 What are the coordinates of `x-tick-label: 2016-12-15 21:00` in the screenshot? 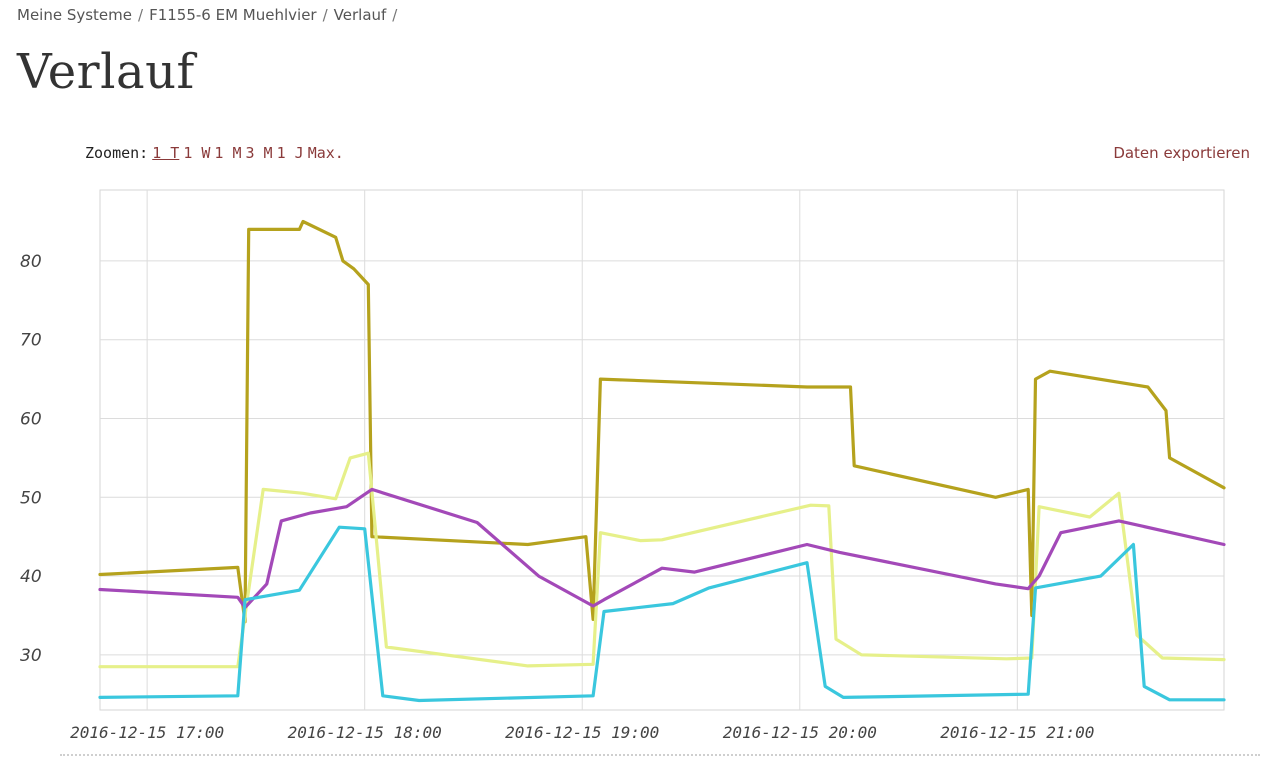 It's located at (1017, 732).